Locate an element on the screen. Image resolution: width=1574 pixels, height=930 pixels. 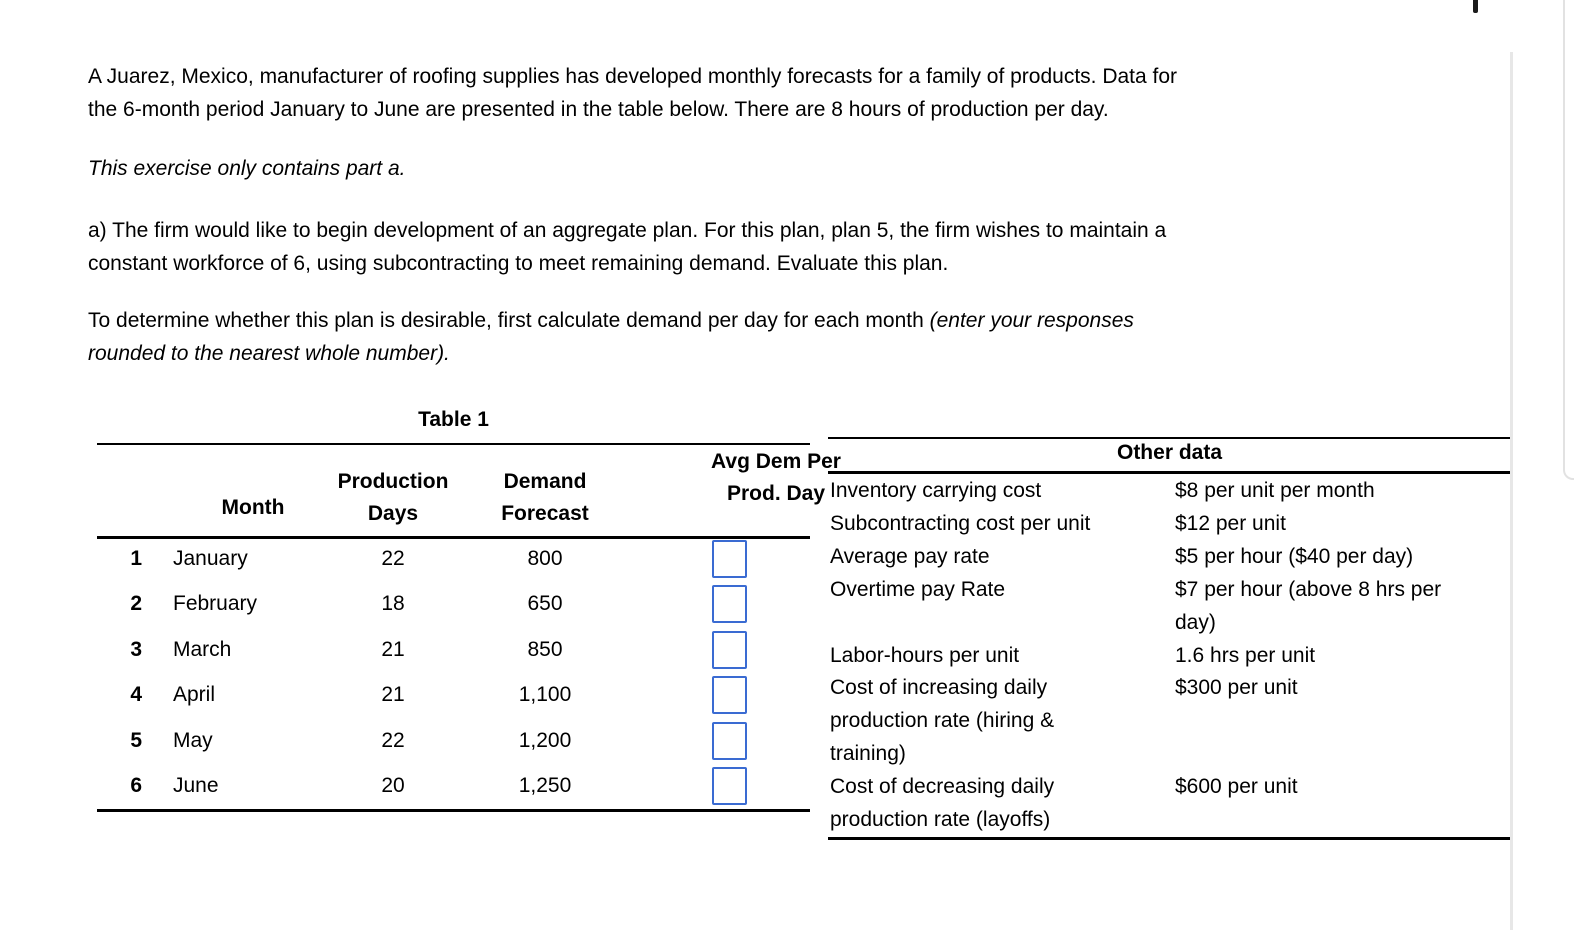
other-data-row-labor-hours: Labor-hours per unit 1.6 hrs per unit is located at coordinates (1073, 655).